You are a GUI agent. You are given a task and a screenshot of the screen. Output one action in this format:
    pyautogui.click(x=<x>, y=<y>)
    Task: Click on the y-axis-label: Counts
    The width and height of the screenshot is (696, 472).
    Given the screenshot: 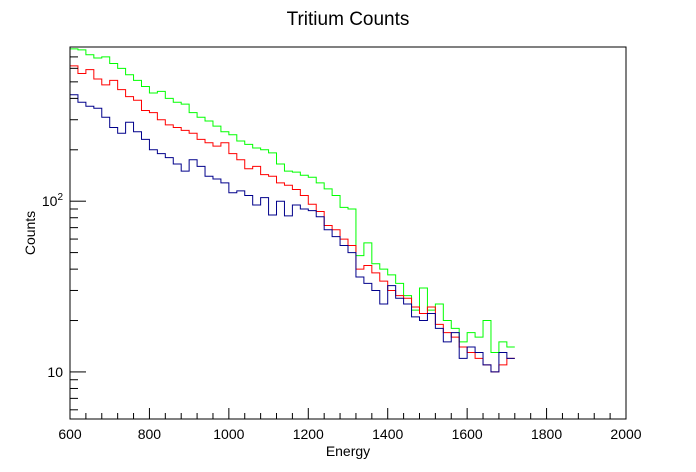 What is the action you would take?
    pyautogui.click(x=30, y=233)
    